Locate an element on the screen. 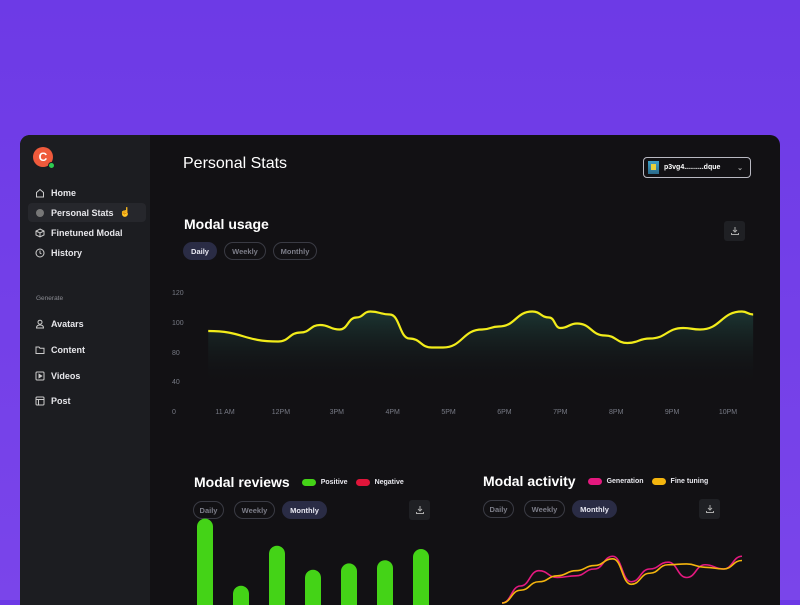 Image resolution: width=800 pixels, height=605 pixels. account-avatar is located at coordinates (653, 167).